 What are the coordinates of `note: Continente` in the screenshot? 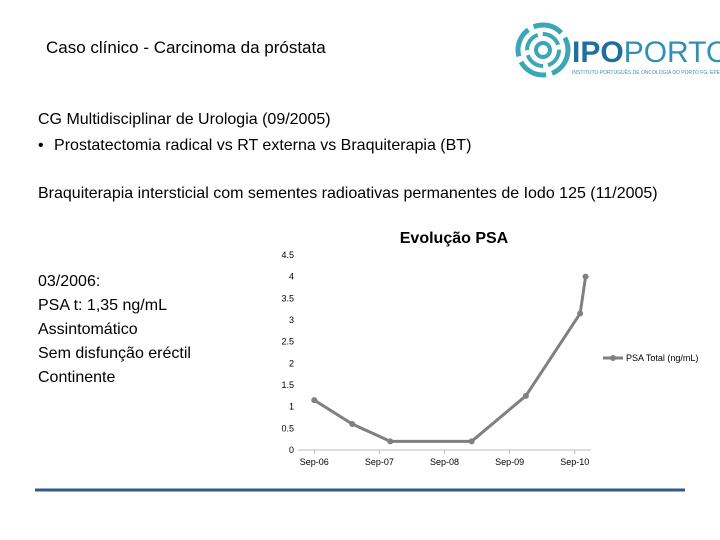 It's located at (77, 377).